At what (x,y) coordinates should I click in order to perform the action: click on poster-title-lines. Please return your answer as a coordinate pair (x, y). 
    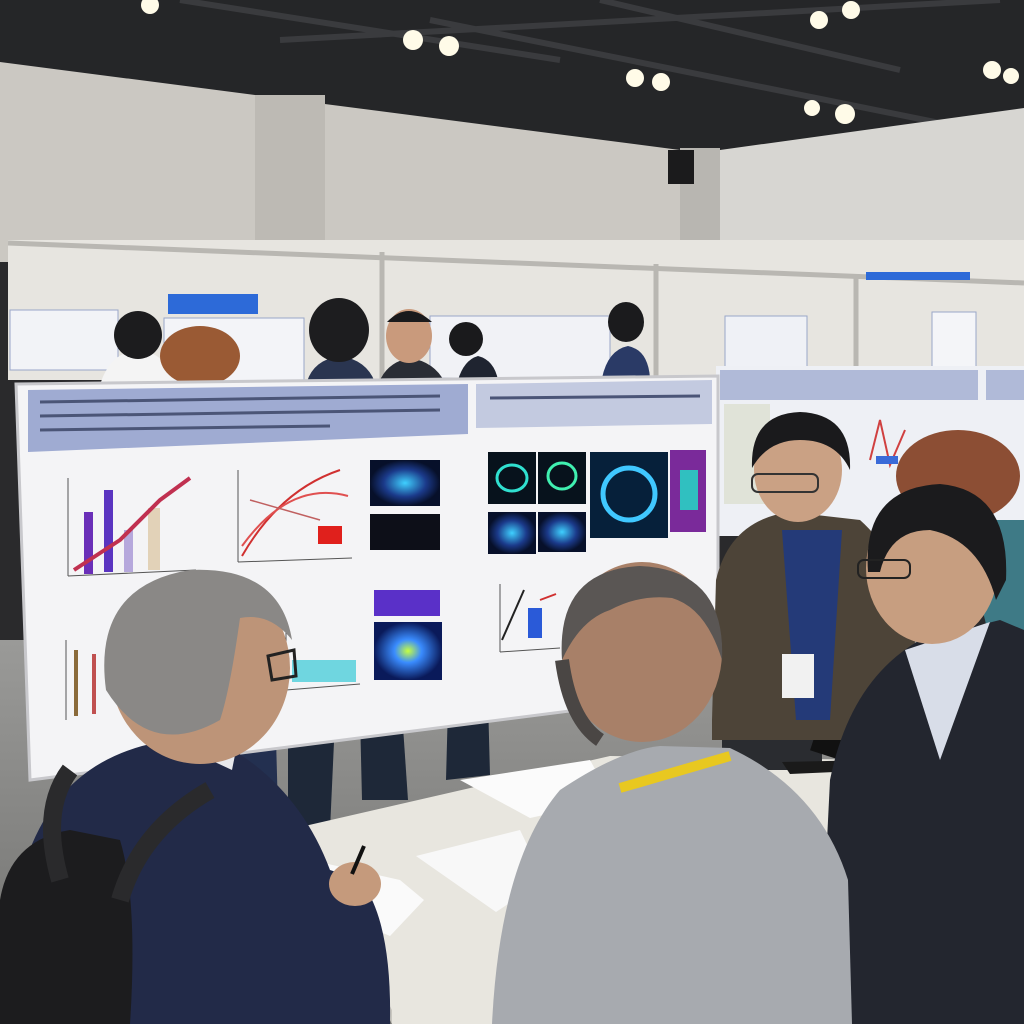
    Looking at the image, I should click on (370, 413).